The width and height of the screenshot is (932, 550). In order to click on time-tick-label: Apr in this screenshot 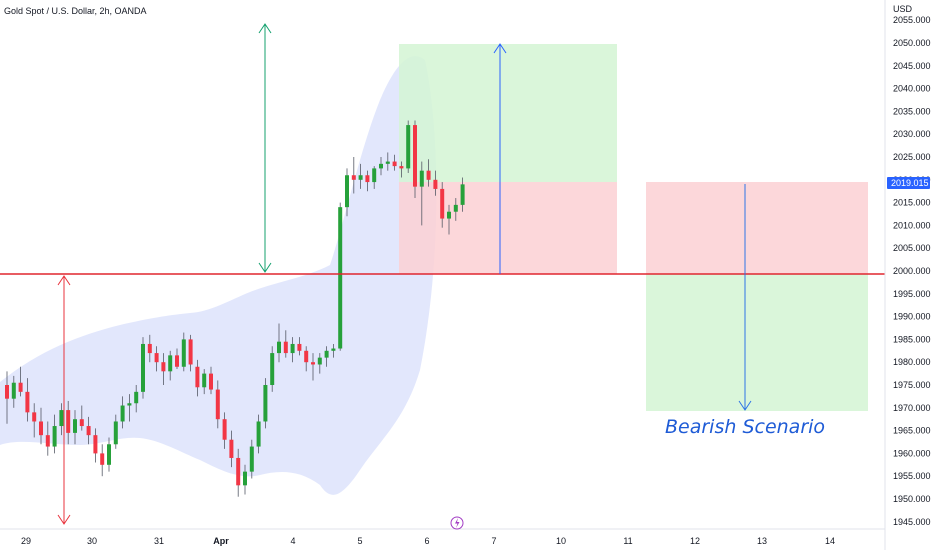, I will do `click(221, 541)`.